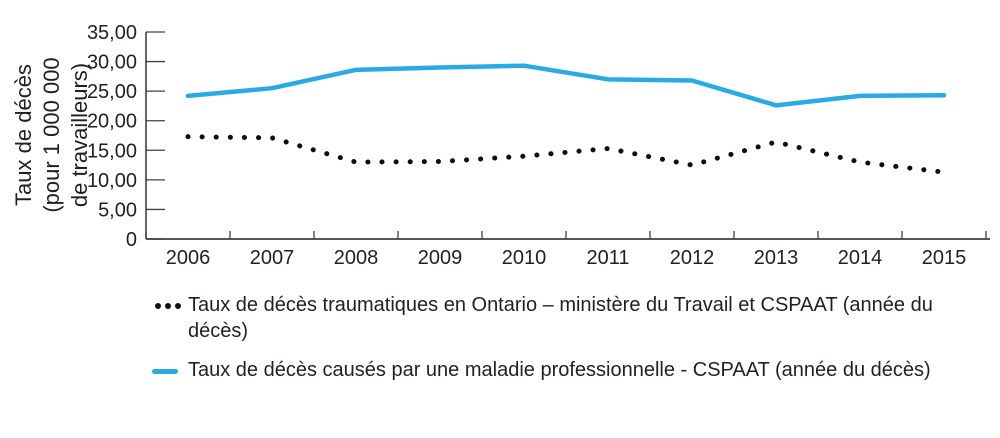  Describe the element at coordinates (692, 258) in the screenshot. I see `x-axis-tick-label: 2012` at that location.